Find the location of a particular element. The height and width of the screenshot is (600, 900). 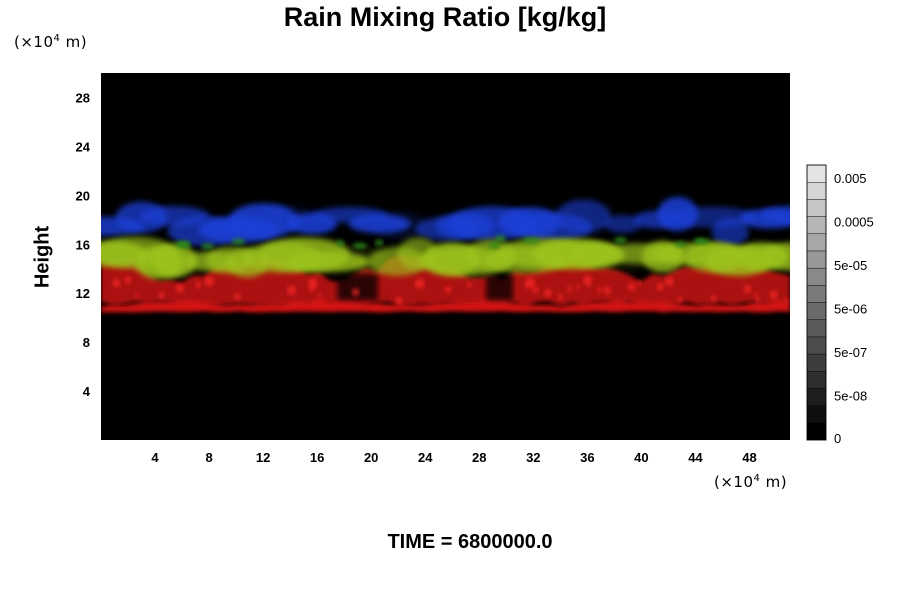

x-tick-label: 24 is located at coordinates (425, 457).